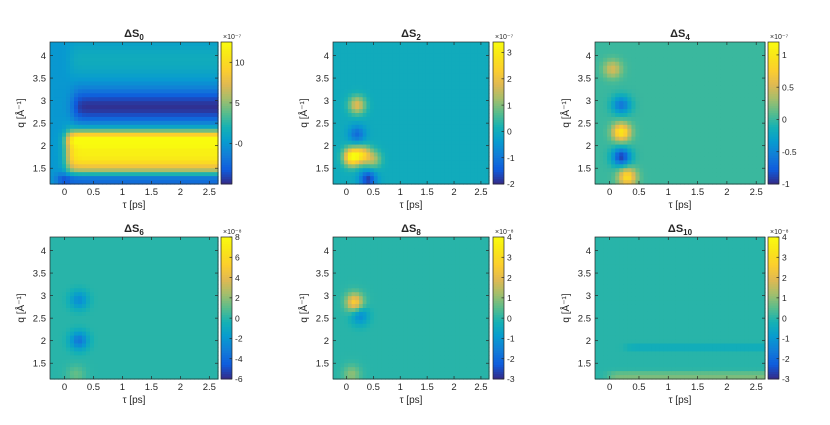  I want to click on panel-title-subscript: 2, so click(418, 37).